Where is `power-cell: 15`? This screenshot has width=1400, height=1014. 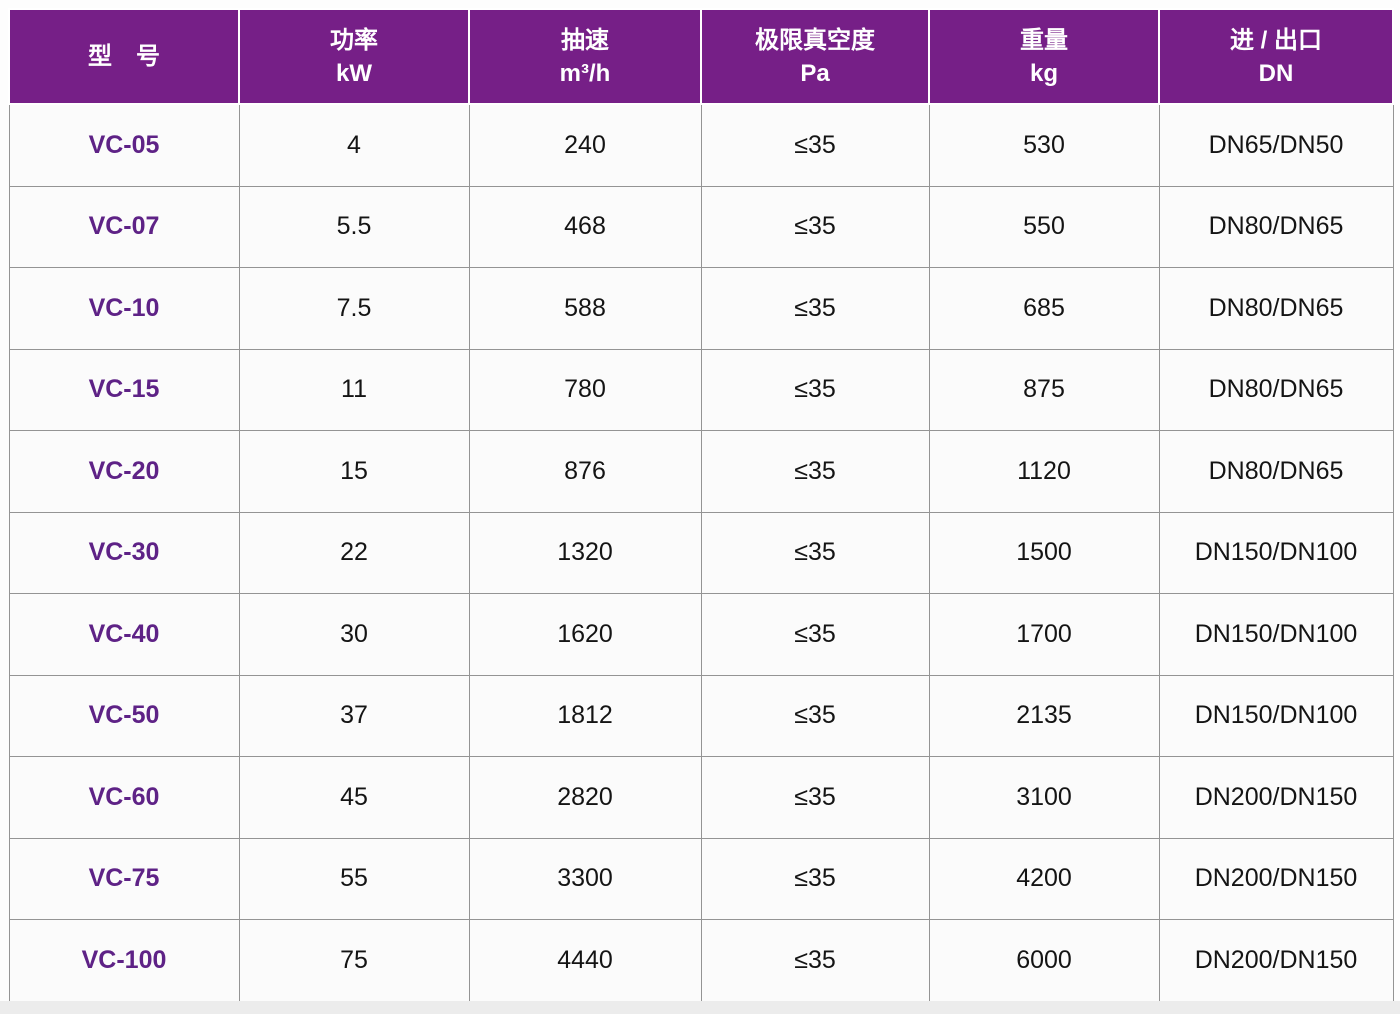 power-cell: 15 is located at coordinates (354, 471).